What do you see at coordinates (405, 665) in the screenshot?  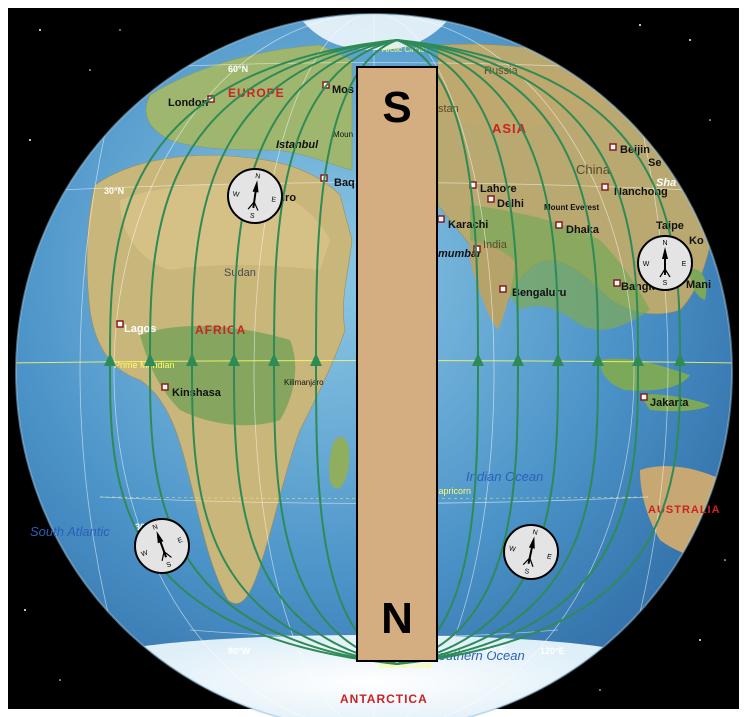 I see `label-antarctic-circle: Antarctic Circle` at bounding box center [405, 665].